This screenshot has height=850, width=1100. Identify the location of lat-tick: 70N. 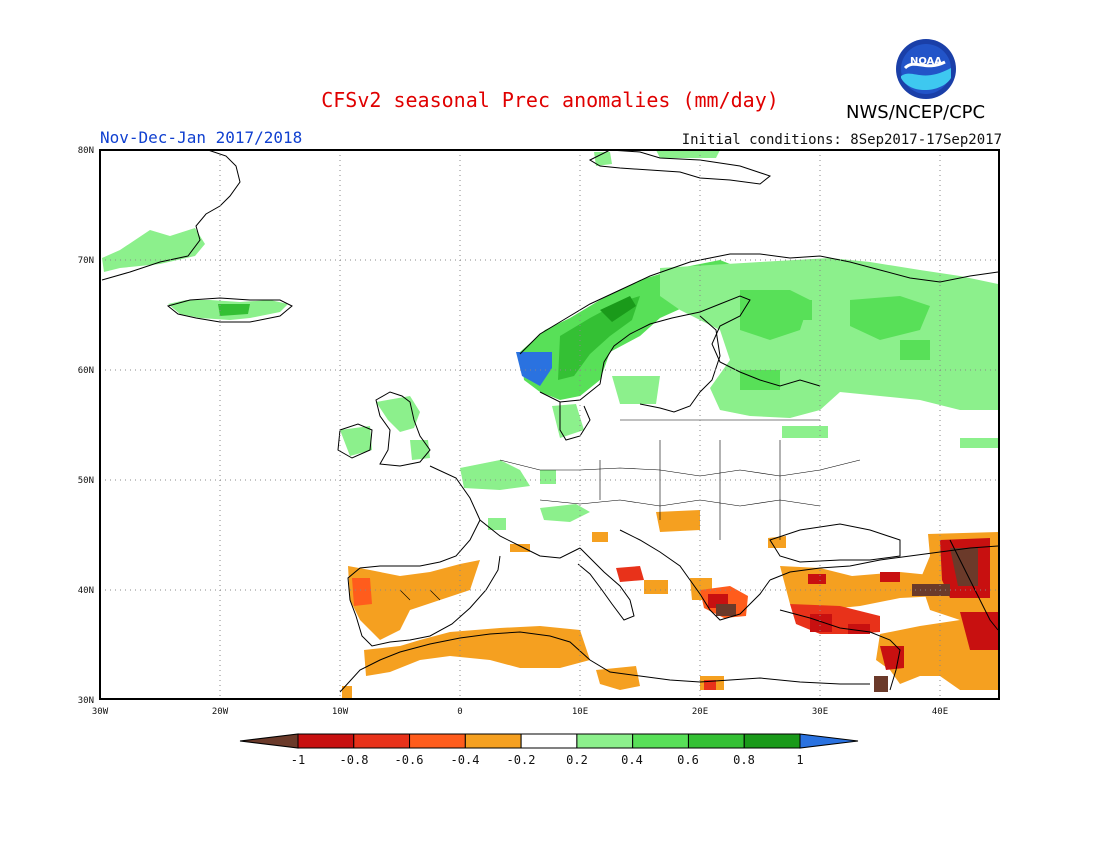
(86, 261).